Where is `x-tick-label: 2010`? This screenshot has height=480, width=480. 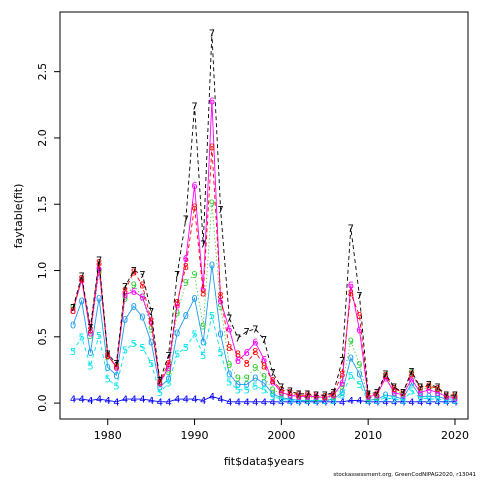 x-tick-label: 2010 is located at coordinates (368, 435).